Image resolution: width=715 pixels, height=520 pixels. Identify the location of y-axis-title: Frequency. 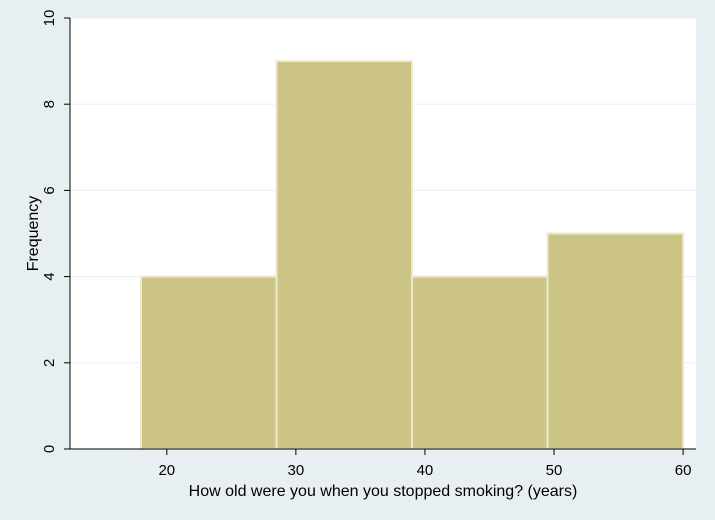
(33, 234).